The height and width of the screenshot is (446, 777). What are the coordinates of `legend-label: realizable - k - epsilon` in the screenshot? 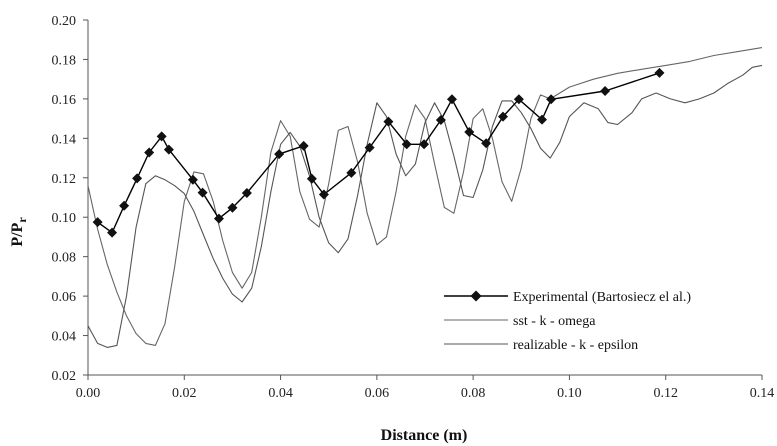 It's located at (575, 345).